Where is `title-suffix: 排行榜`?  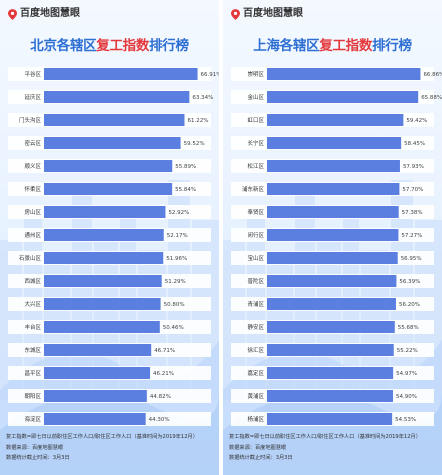
title-suffix: 排行榜 is located at coordinates (392, 46).